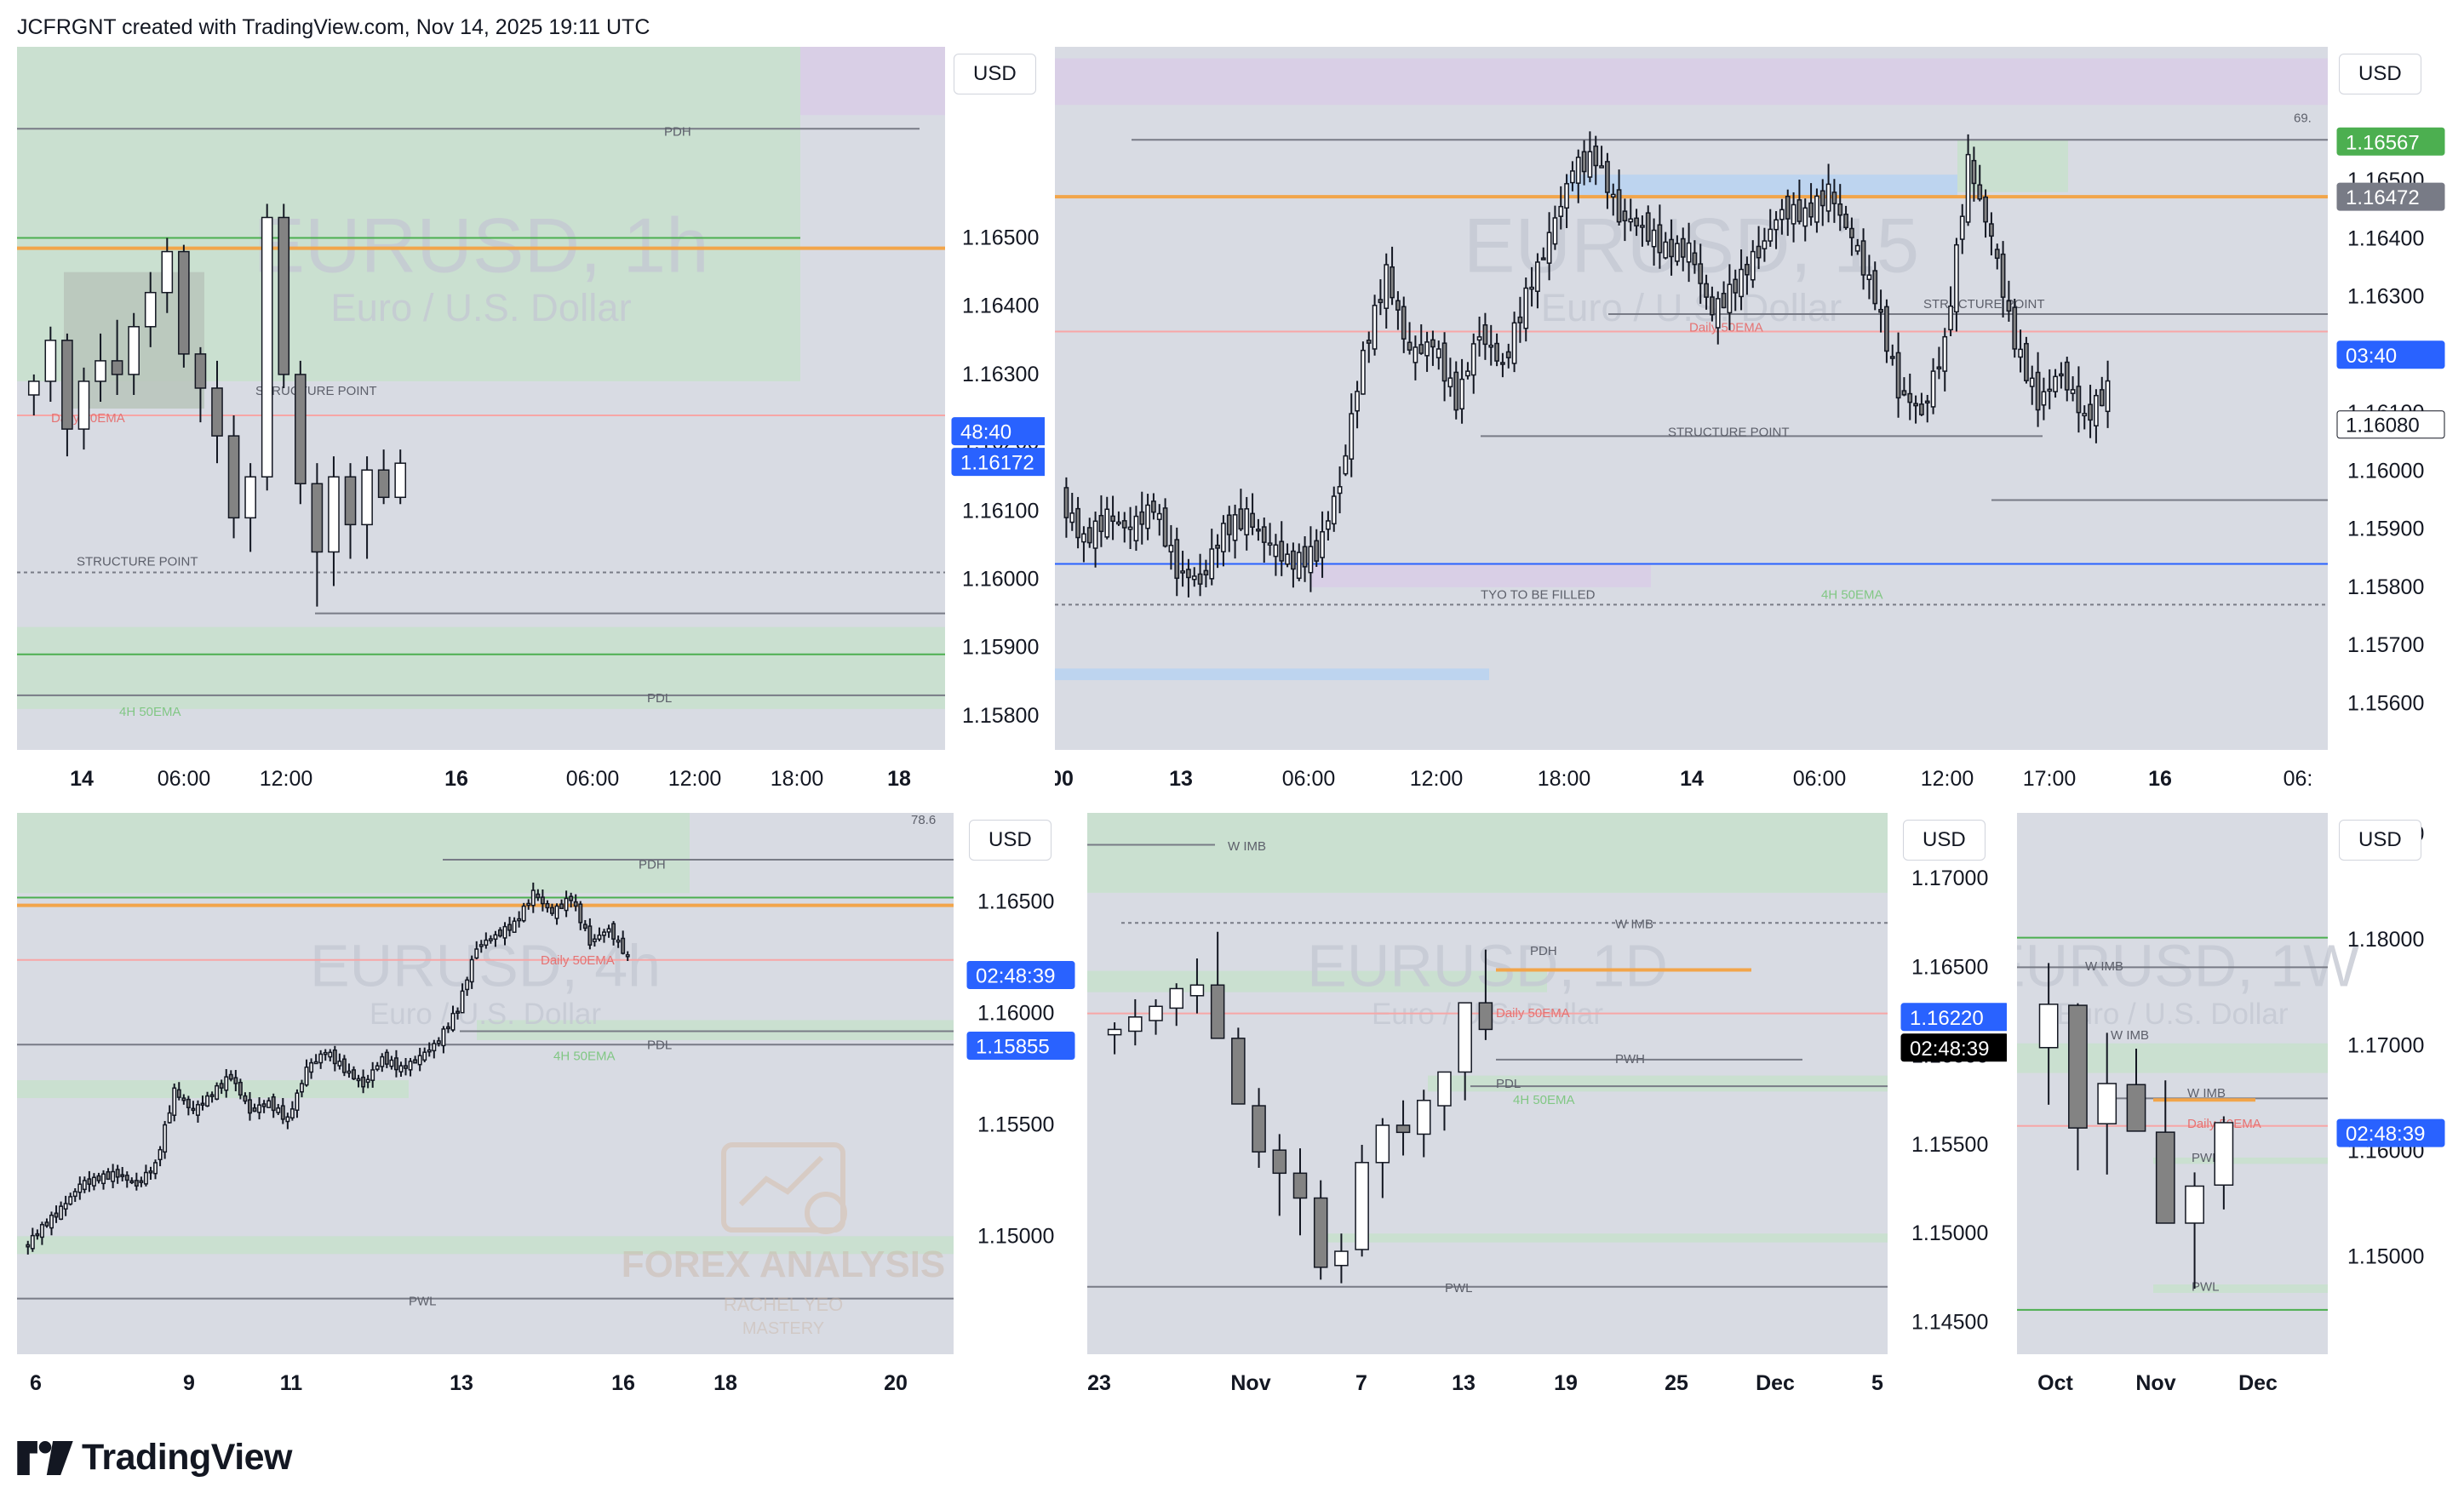  Describe the element at coordinates (2258, 1383) in the screenshot. I see `x-tick-label: Dec` at that location.